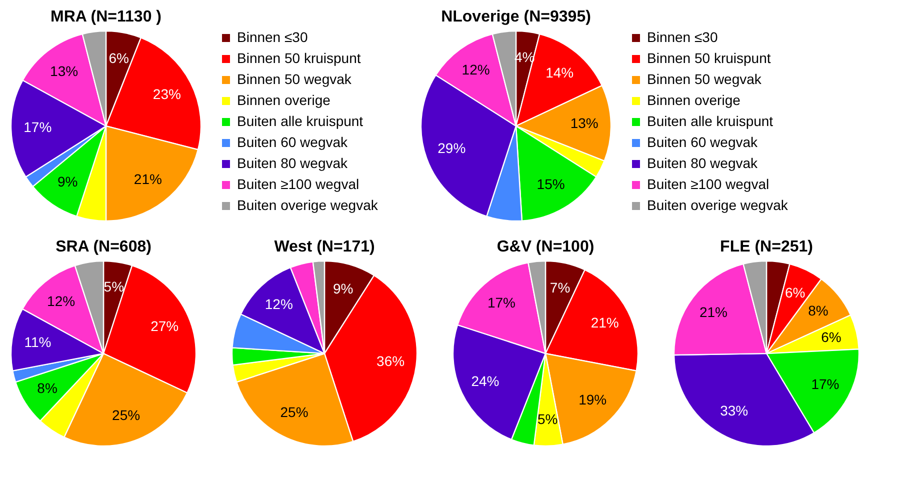 This screenshot has height=488, width=913. I want to click on data-label: 15%, so click(550, 184).